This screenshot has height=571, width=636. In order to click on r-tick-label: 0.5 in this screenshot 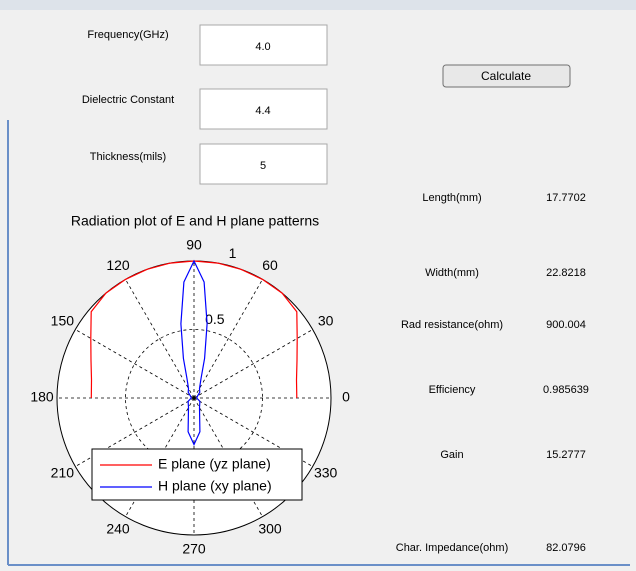, I will do `click(215, 319)`.